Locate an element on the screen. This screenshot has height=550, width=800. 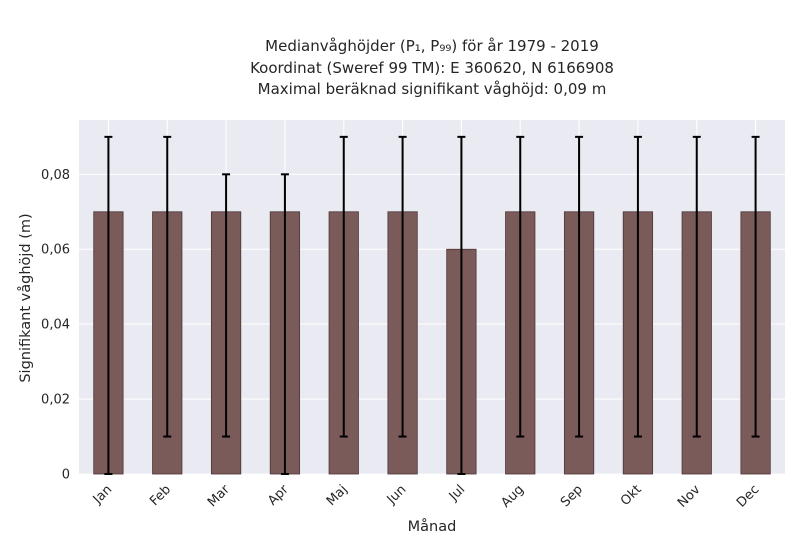
error-bar-mar is located at coordinates (226, 305).